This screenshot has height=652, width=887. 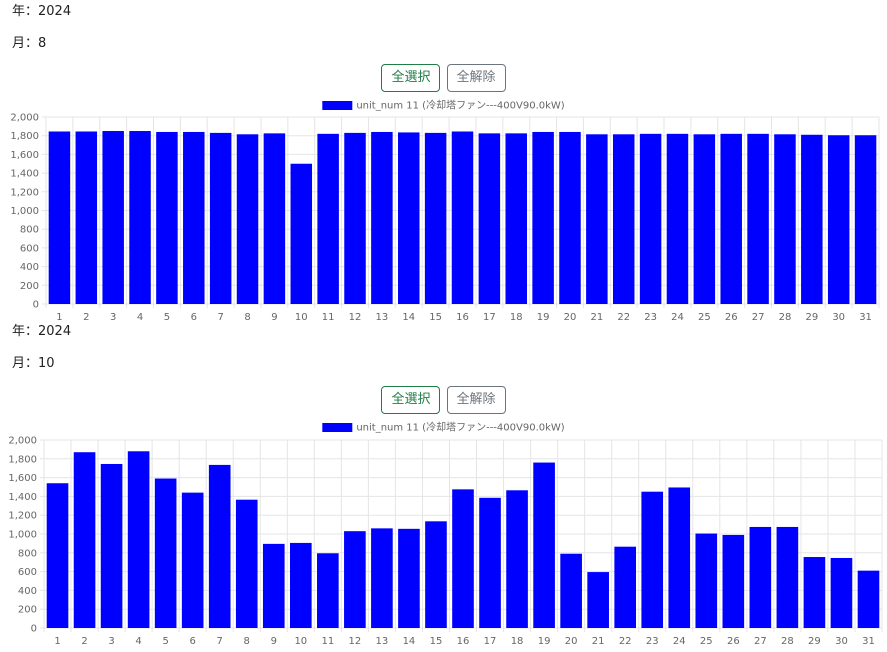 What do you see at coordinates (652, 641) in the screenshot?
I see `x-tick-label: 23` at bounding box center [652, 641].